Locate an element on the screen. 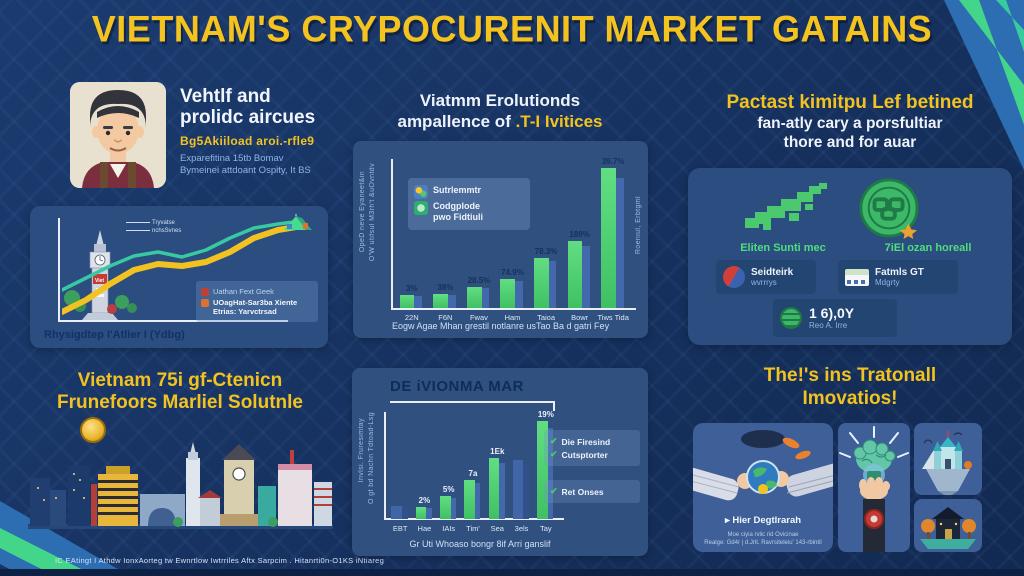 The width and height of the screenshot is (1024, 576). crypto-coin-icon is located at coordinates (889, 208).